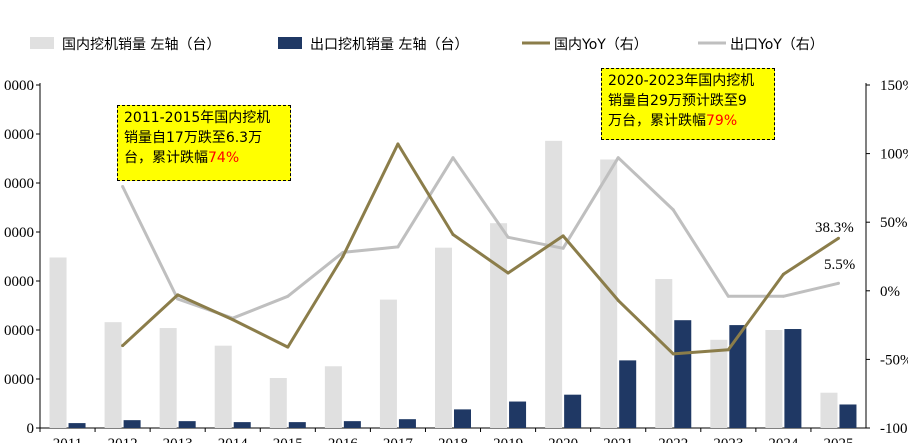 The width and height of the screenshot is (908, 443). I want to click on line-point-1-2015, so click(288, 296).